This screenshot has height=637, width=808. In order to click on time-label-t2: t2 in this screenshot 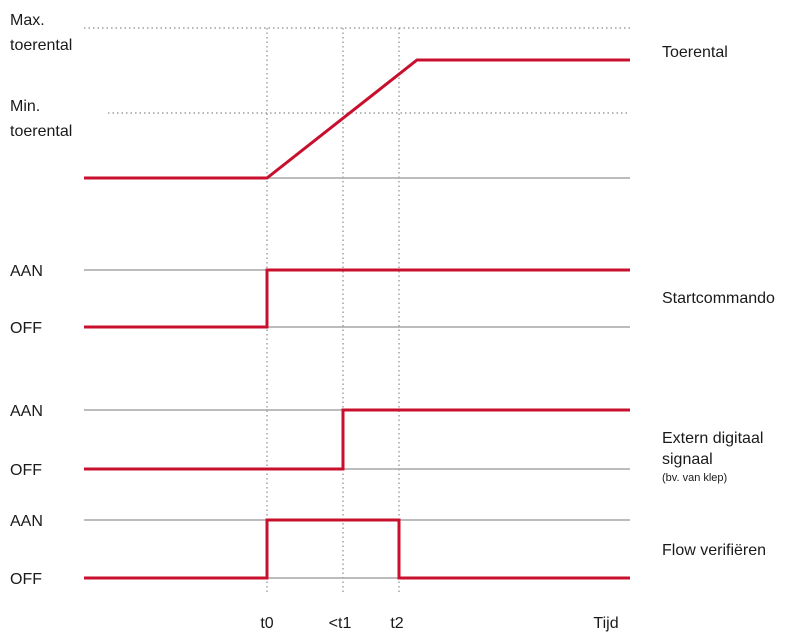, I will do `click(396, 623)`.